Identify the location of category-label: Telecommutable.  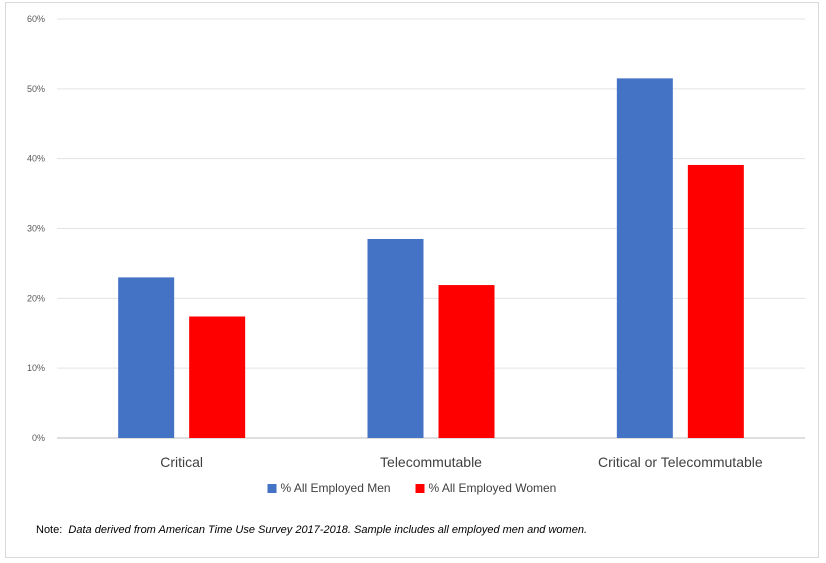
(431, 462).